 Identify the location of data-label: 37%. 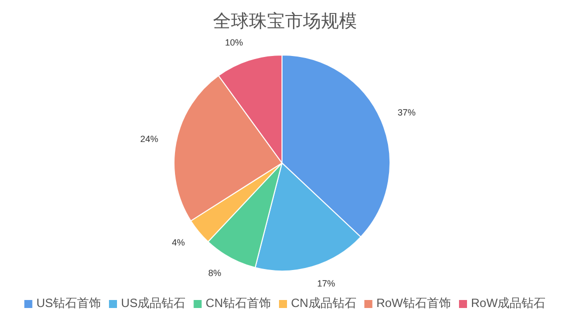
(407, 112).